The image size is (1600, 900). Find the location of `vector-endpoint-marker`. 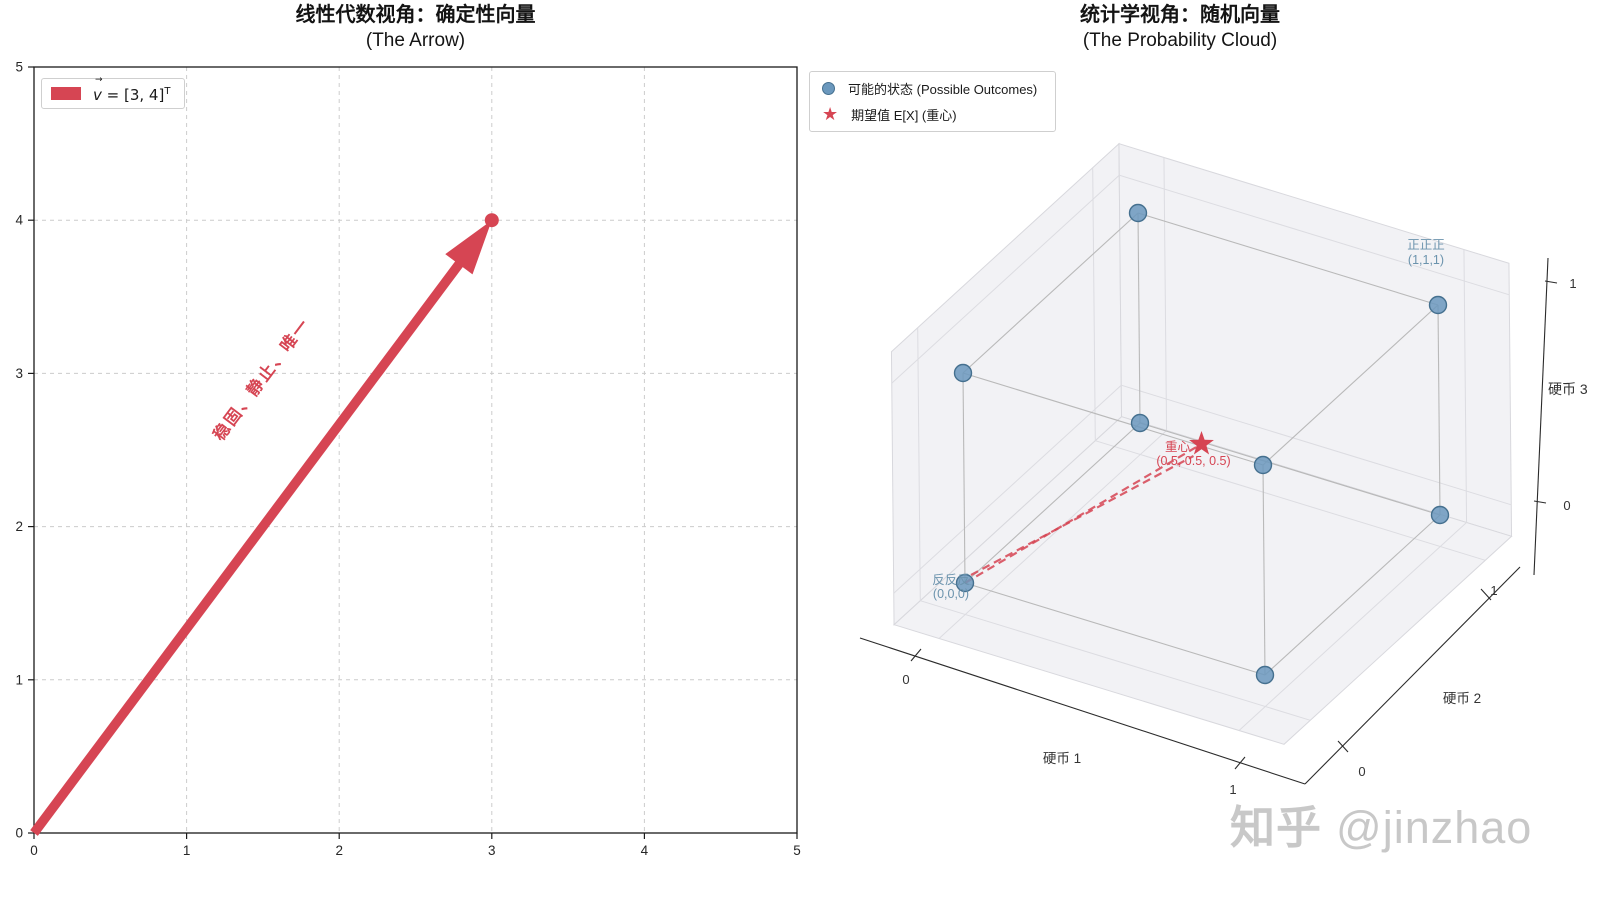

vector-endpoint-marker is located at coordinates (491, 220).